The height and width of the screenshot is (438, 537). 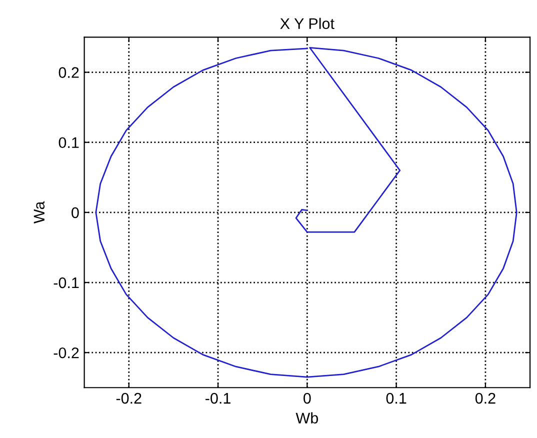 I want to click on x-tick-label: 0, so click(x=307, y=398).